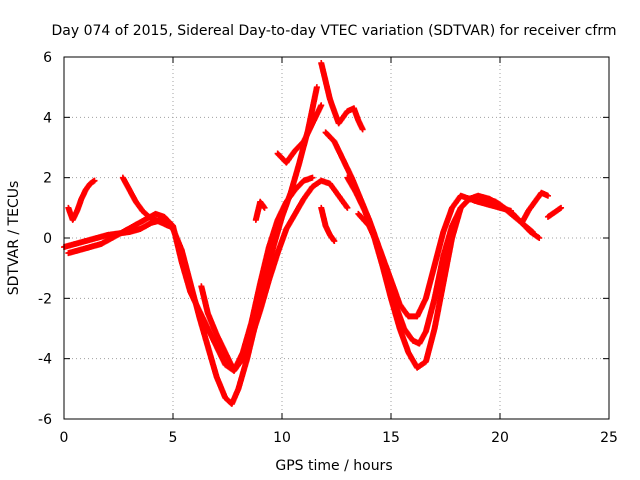  I want to click on y-tick-label: -4, so click(45, 360).